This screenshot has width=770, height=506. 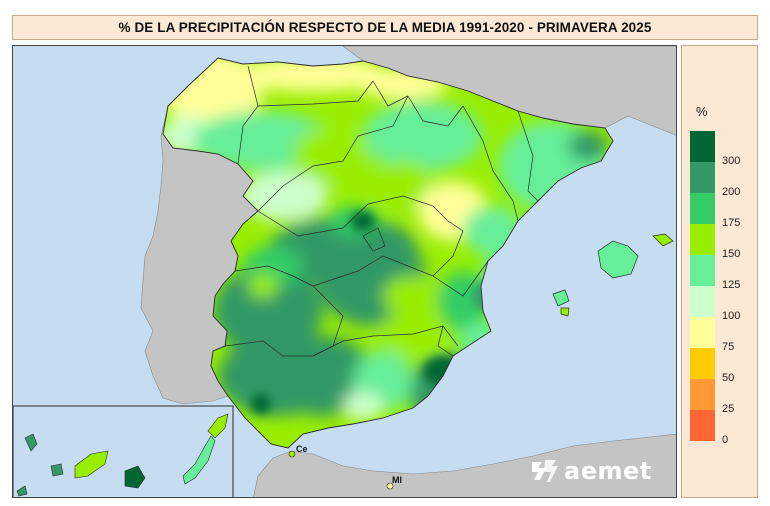 What do you see at coordinates (725, 440) in the screenshot?
I see `legend-label: 0` at bounding box center [725, 440].